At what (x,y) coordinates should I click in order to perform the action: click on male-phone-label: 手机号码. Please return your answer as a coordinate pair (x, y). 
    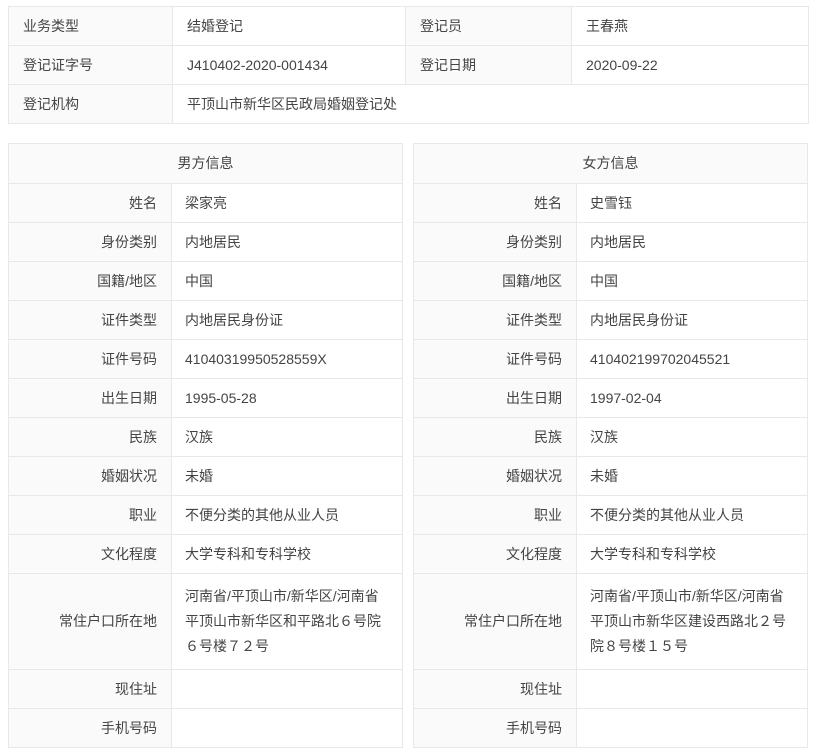
    Looking at the image, I should click on (90, 728).